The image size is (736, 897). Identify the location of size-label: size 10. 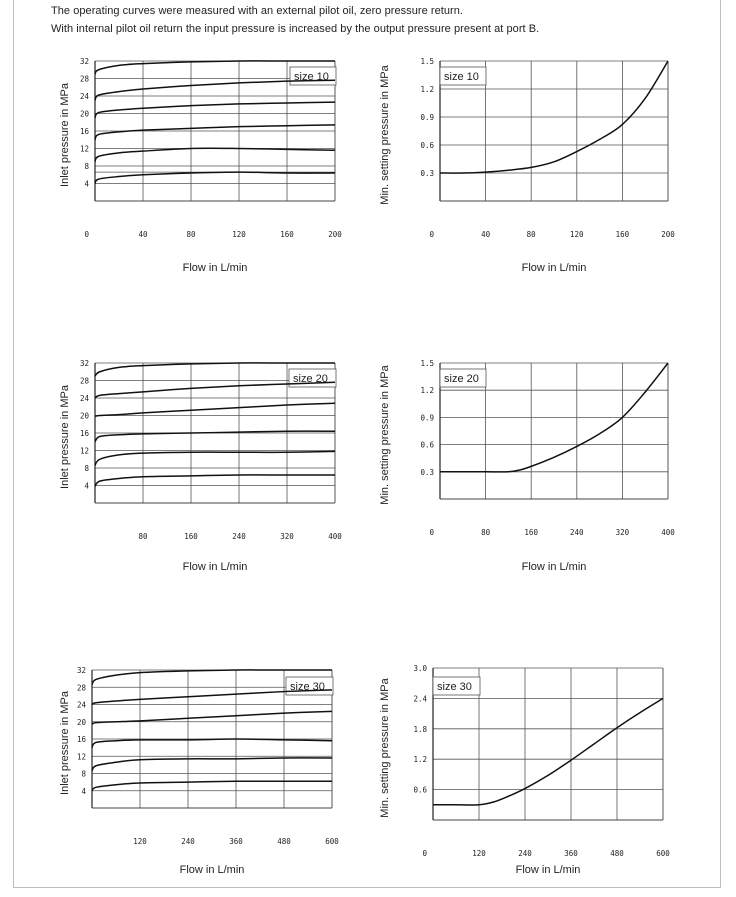
(461, 77).